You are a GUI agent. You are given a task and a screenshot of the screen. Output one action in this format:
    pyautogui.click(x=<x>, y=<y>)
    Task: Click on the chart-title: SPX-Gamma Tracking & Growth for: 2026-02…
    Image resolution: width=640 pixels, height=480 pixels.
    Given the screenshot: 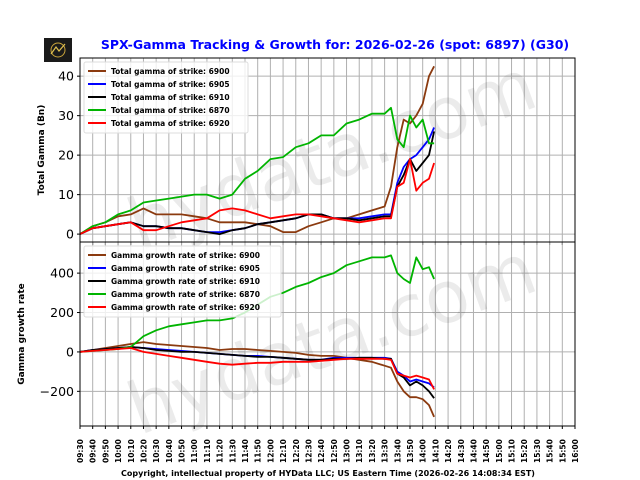 What is the action you would take?
    pyautogui.click(x=335, y=44)
    